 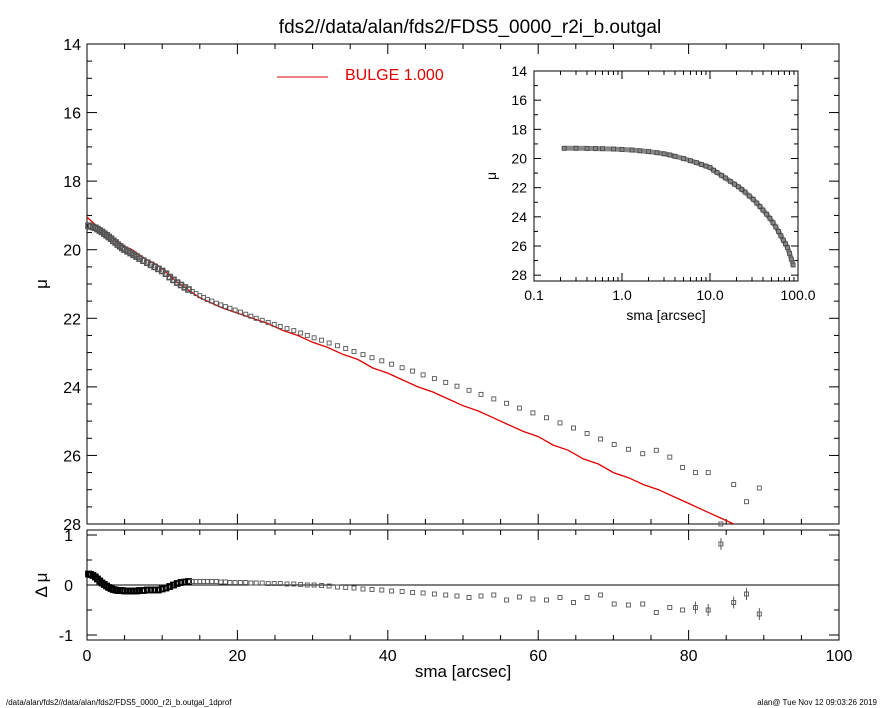 I want to click on x-tick-label: 80, so click(x=689, y=656).